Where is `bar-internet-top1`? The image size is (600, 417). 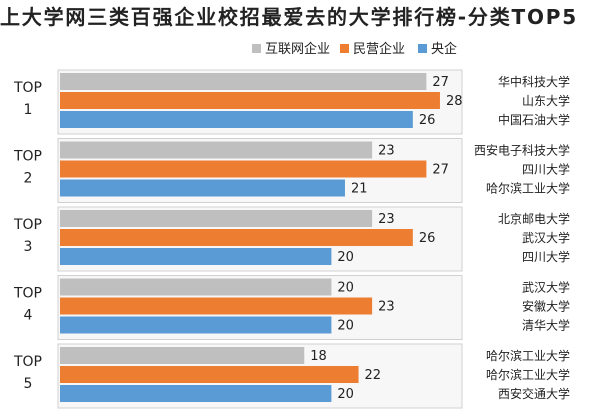 bar-internet-top1 is located at coordinates (243, 81).